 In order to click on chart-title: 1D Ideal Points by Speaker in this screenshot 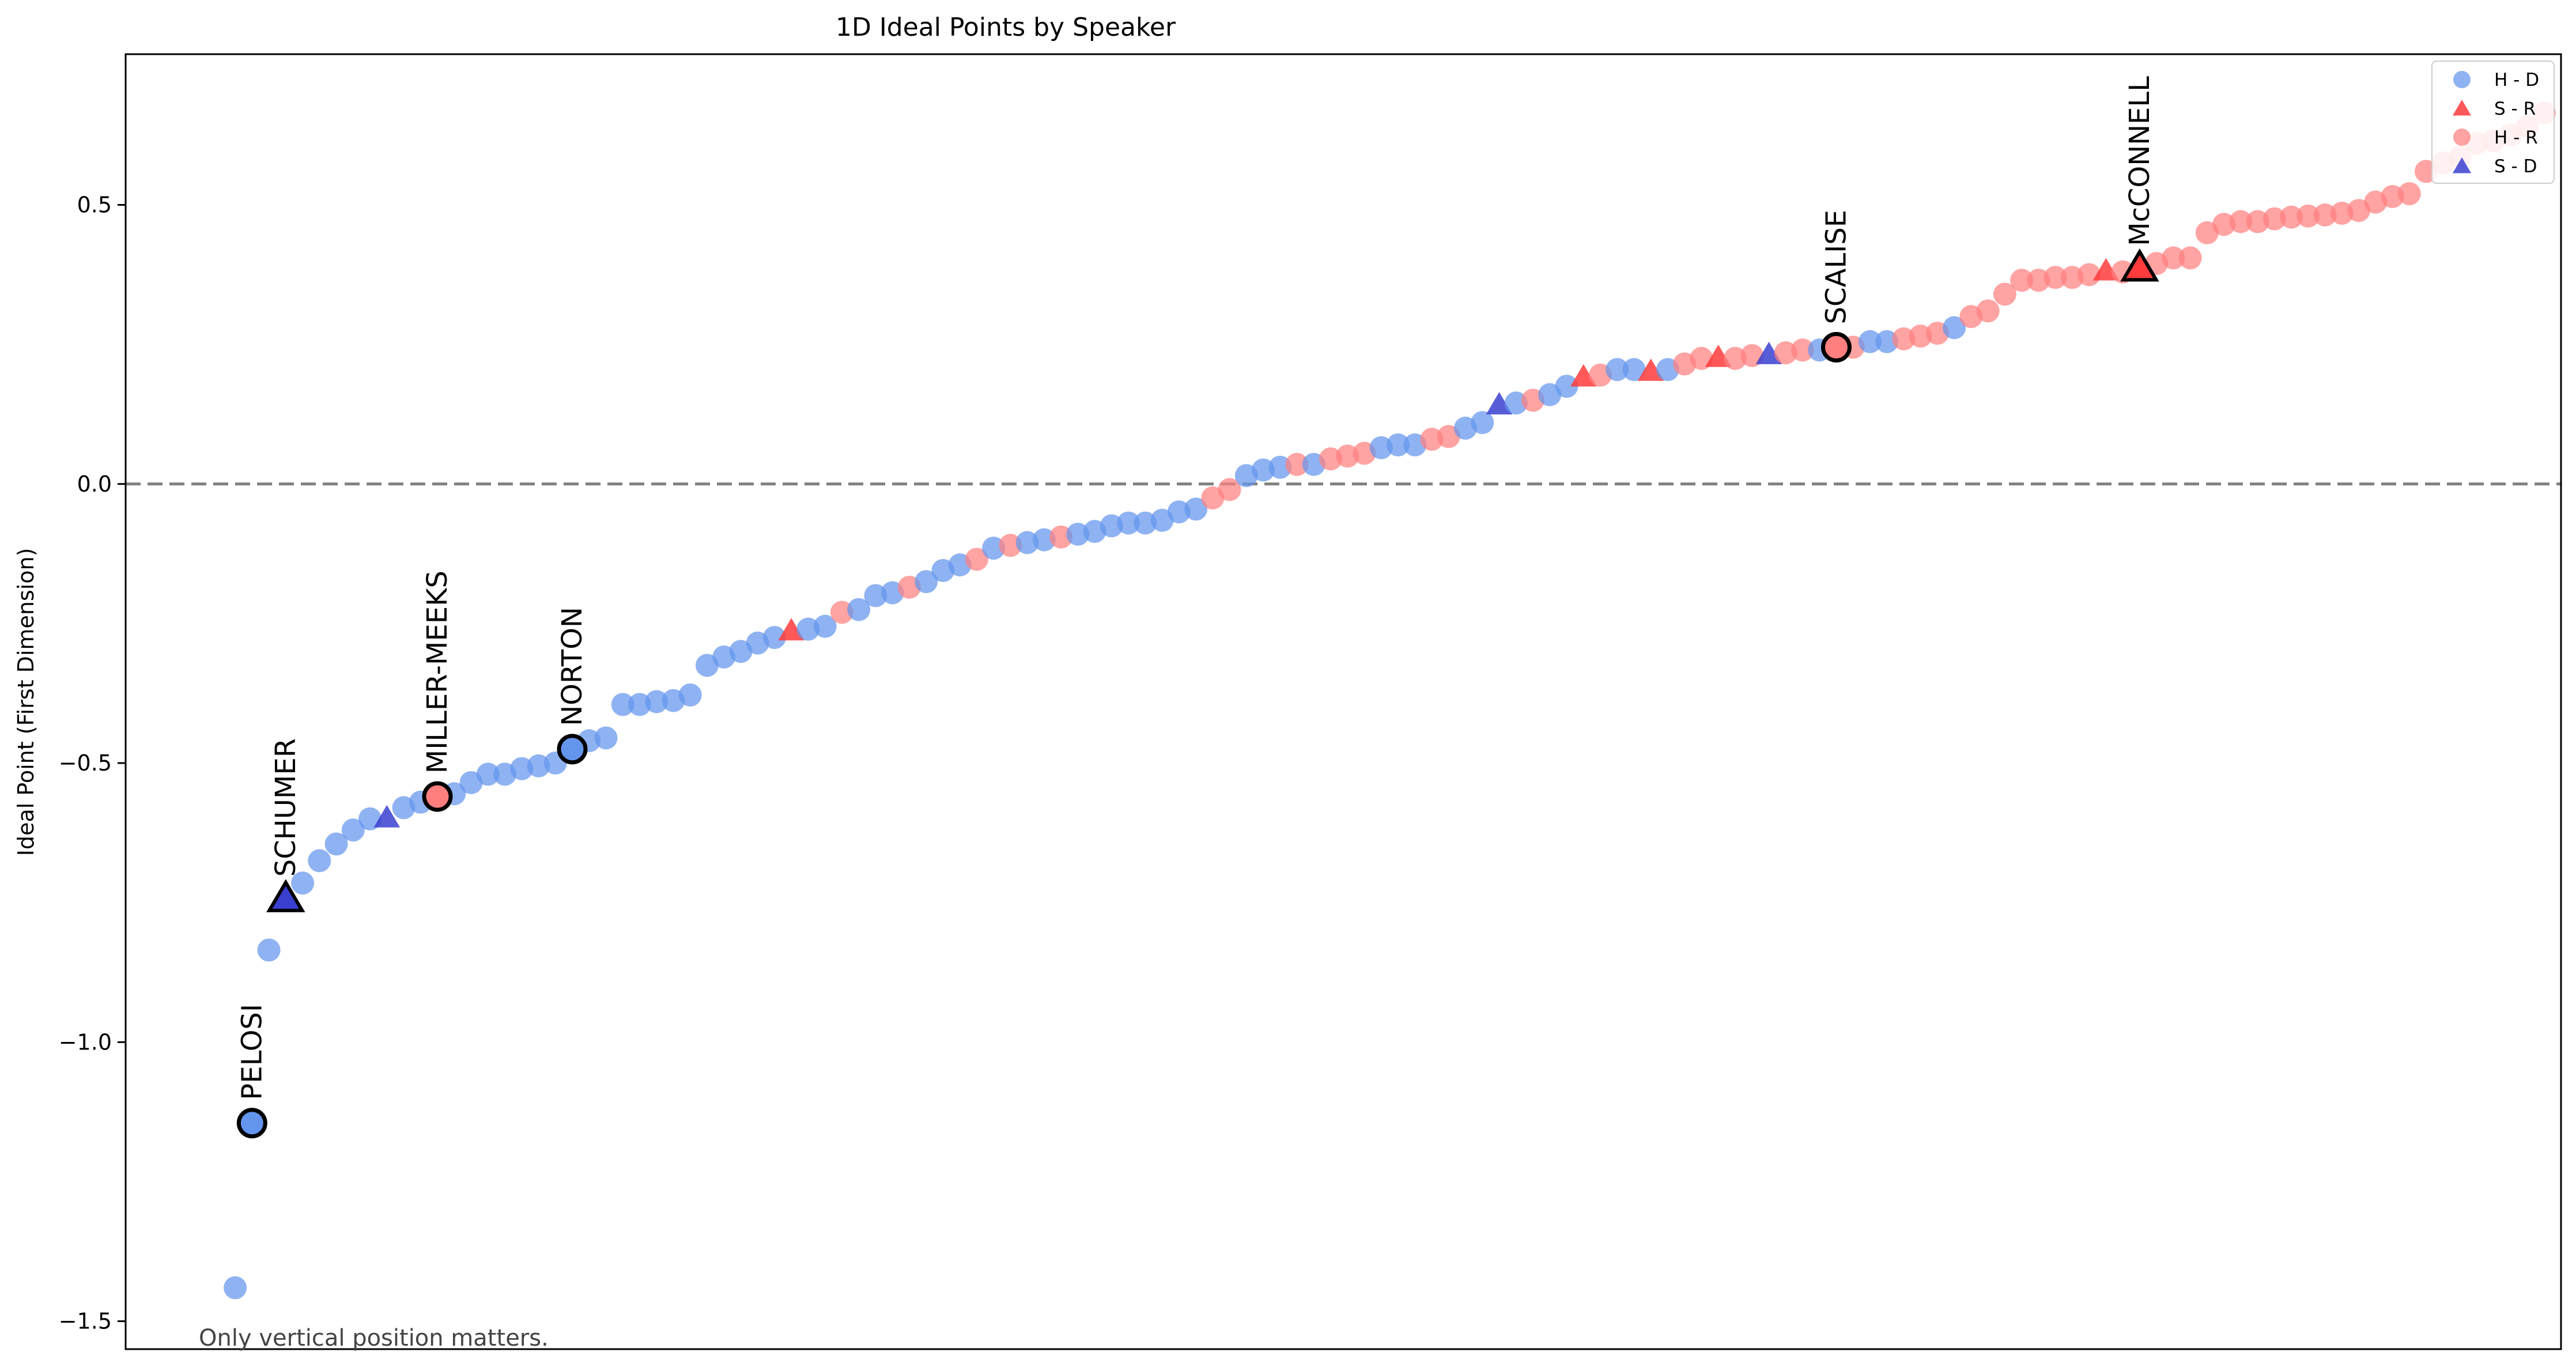, I will do `click(1006, 28)`.